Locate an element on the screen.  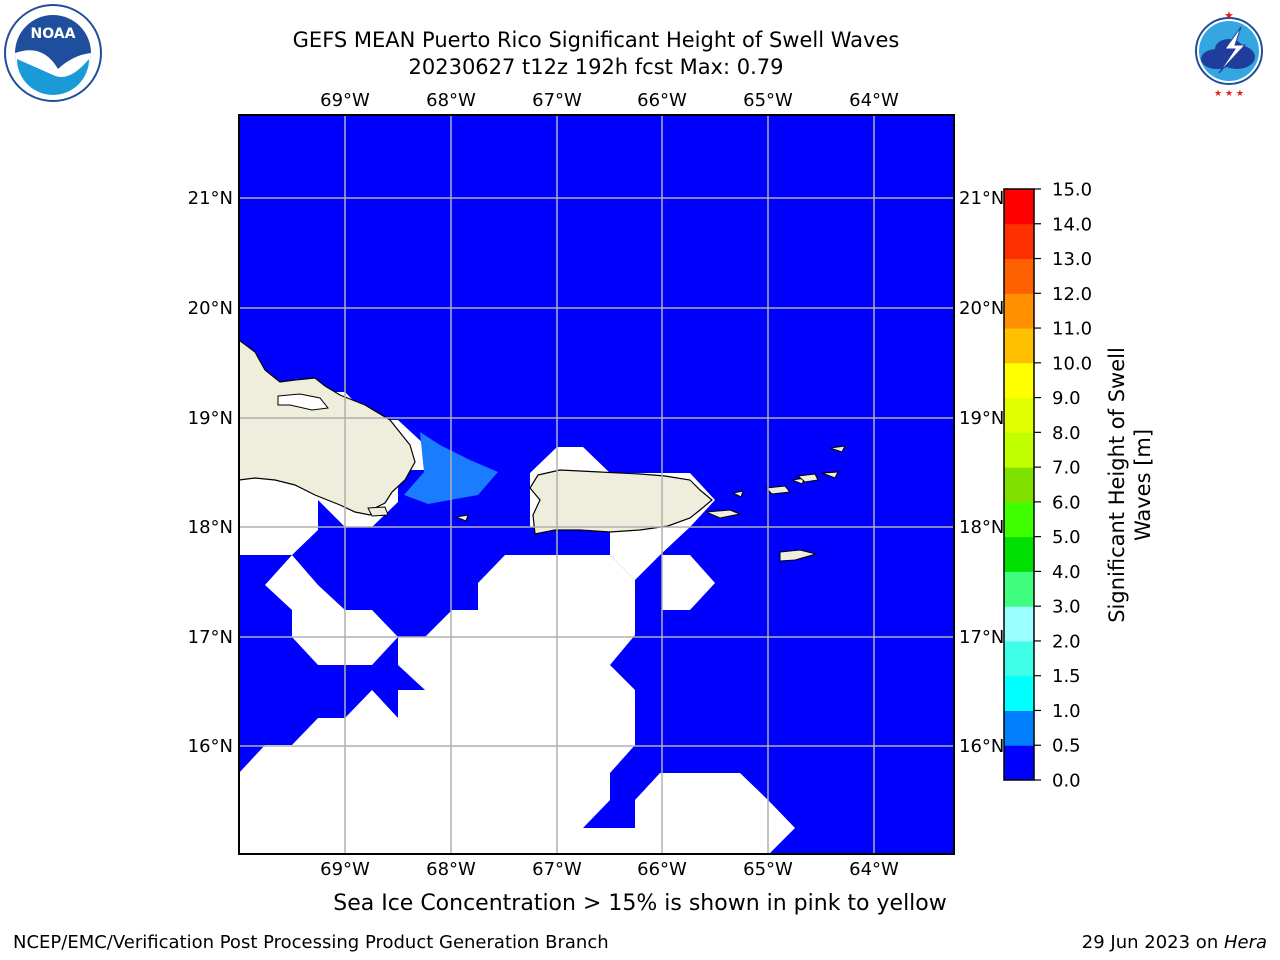
colorbar-tick-label: 15.0 is located at coordinates (1072, 190).